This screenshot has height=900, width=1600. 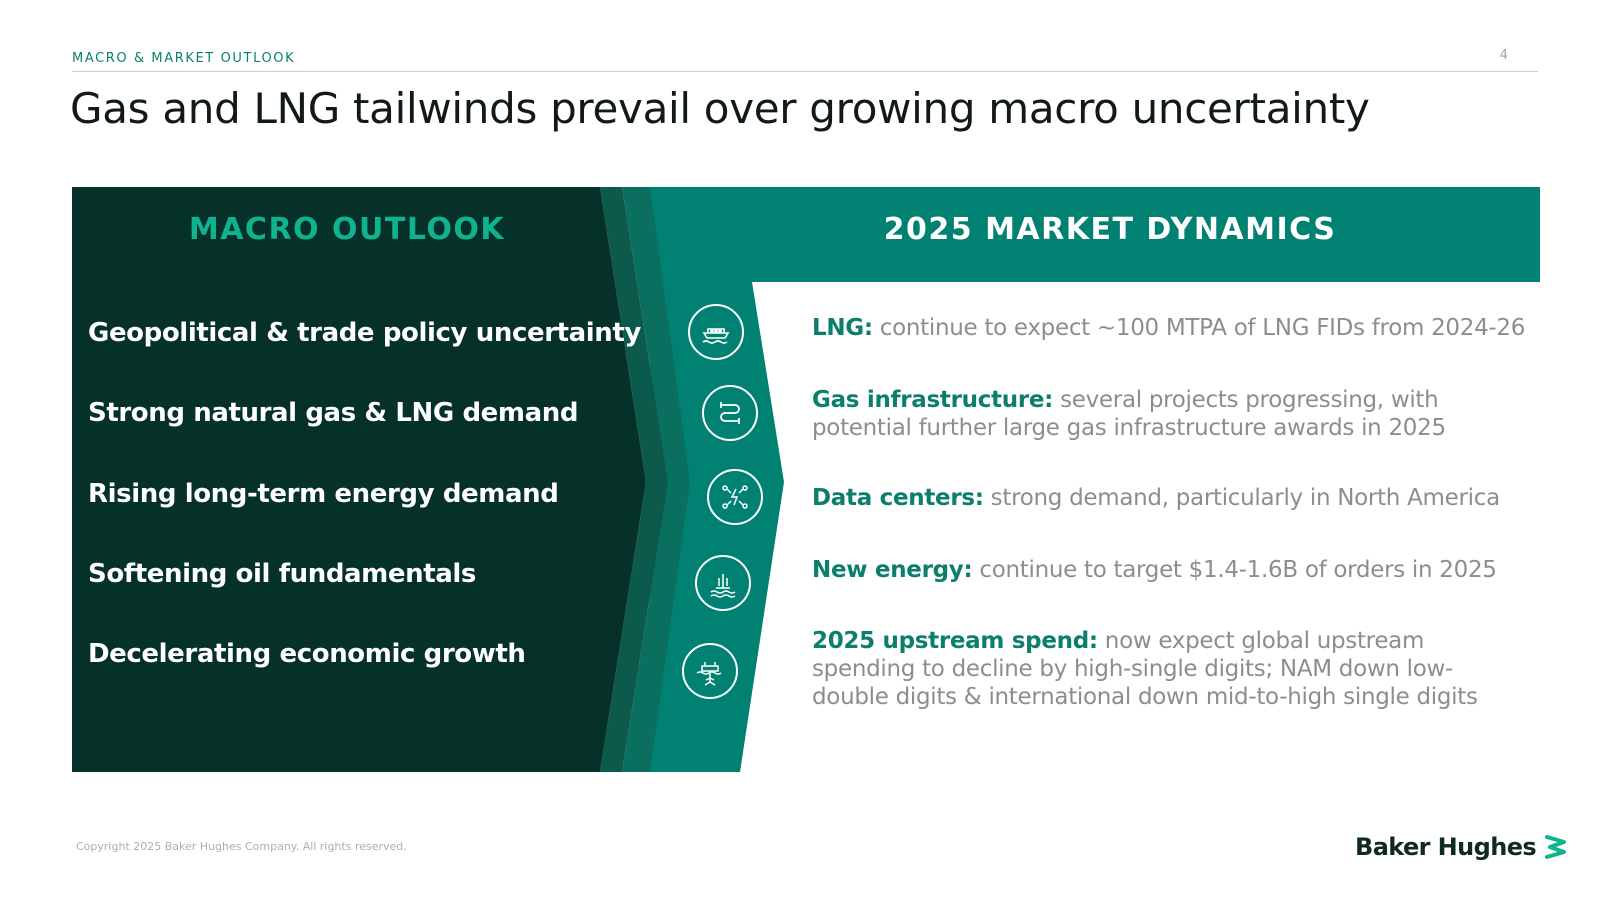 What do you see at coordinates (282, 574) in the screenshot?
I see `macro-item: Softening oil fundamentals` at bounding box center [282, 574].